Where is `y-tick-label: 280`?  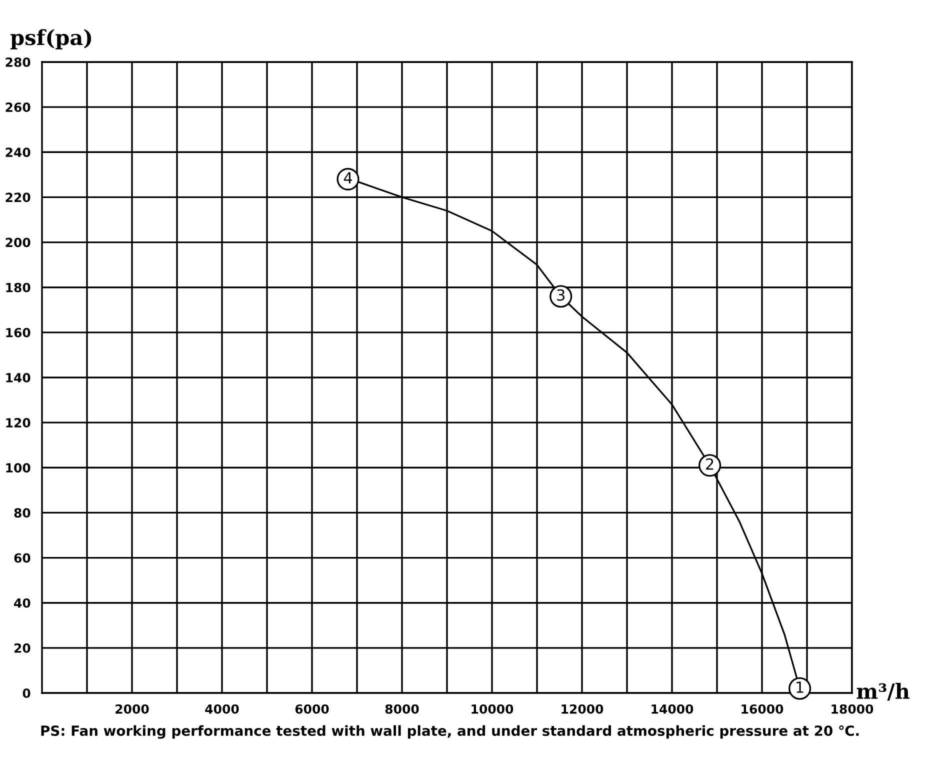 y-tick-label: 280 is located at coordinates (18, 62).